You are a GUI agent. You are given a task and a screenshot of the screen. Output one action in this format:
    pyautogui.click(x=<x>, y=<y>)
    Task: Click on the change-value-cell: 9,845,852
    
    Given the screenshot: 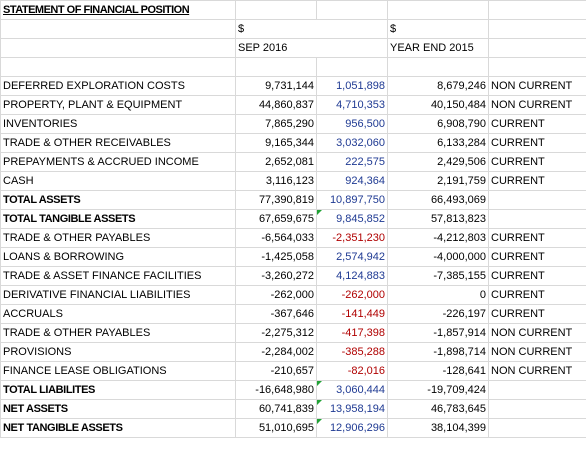 What is the action you would take?
    pyautogui.click(x=352, y=219)
    